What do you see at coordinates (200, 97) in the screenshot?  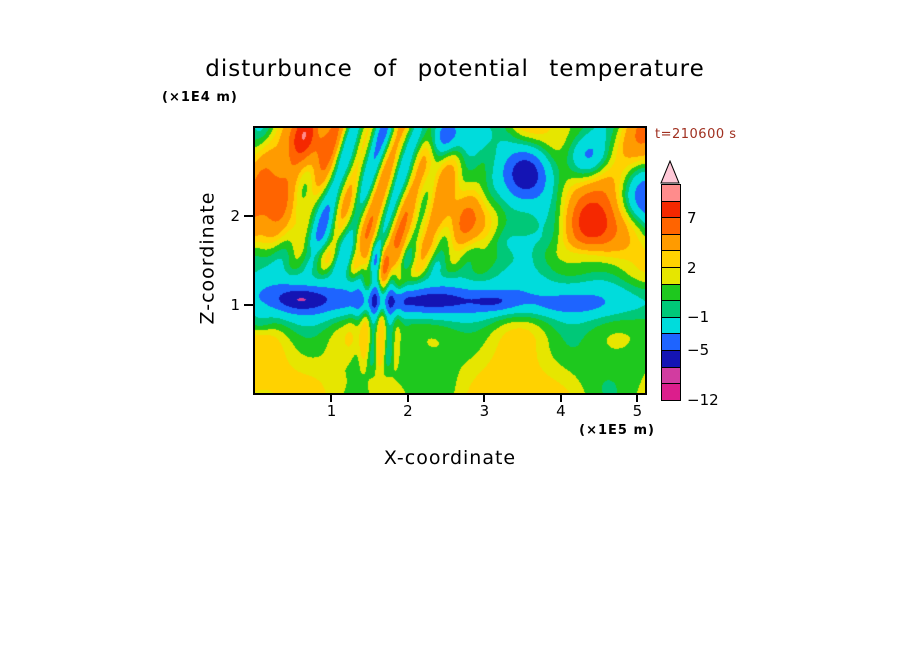 I see `y-axis-unit: (×1E4 m)` at bounding box center [200, 97].